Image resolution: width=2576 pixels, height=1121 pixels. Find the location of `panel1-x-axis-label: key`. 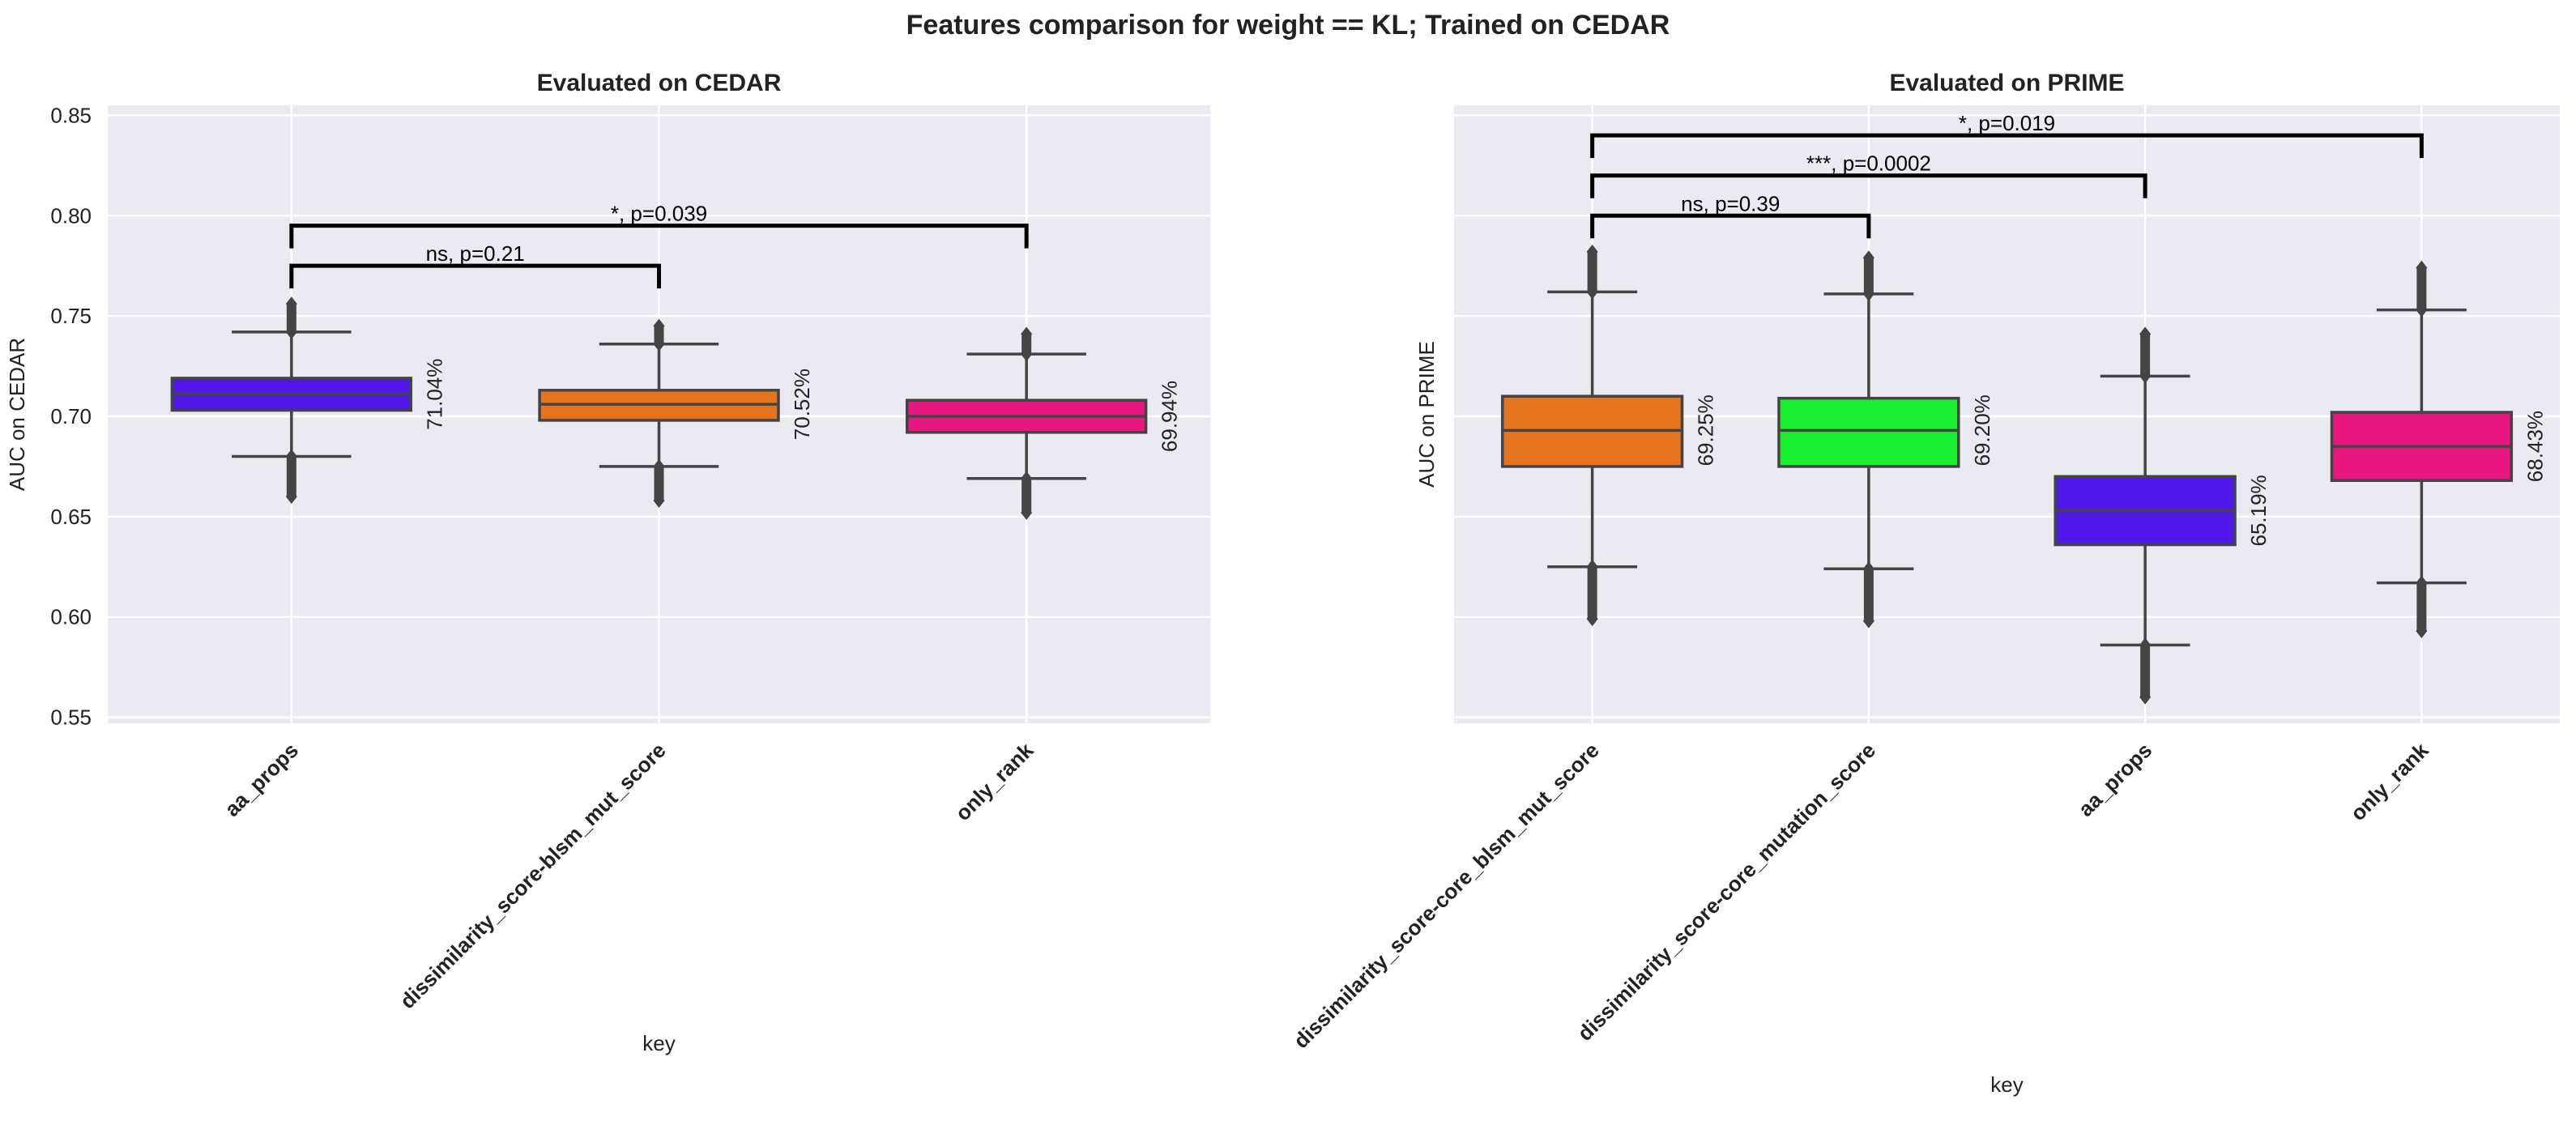

panel1-x-axis-label: key is located at coordinates (659, 1043).